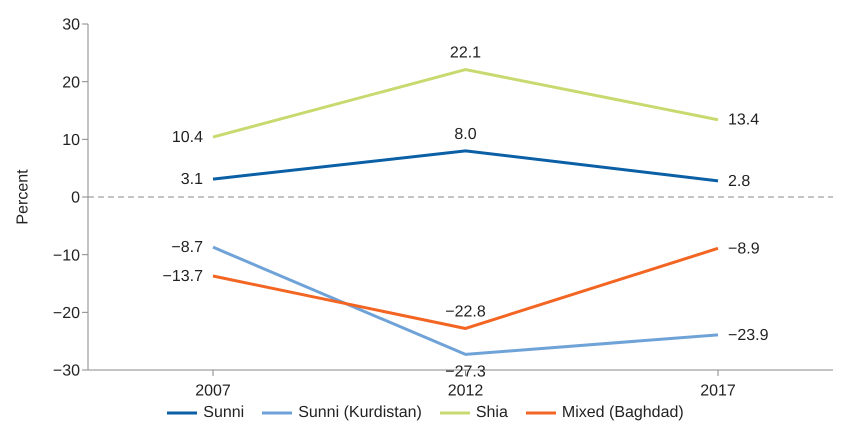  Describe the element at coordinates (718, 391) in the screenshot. I see `x-tick-label: 2017` at that location.